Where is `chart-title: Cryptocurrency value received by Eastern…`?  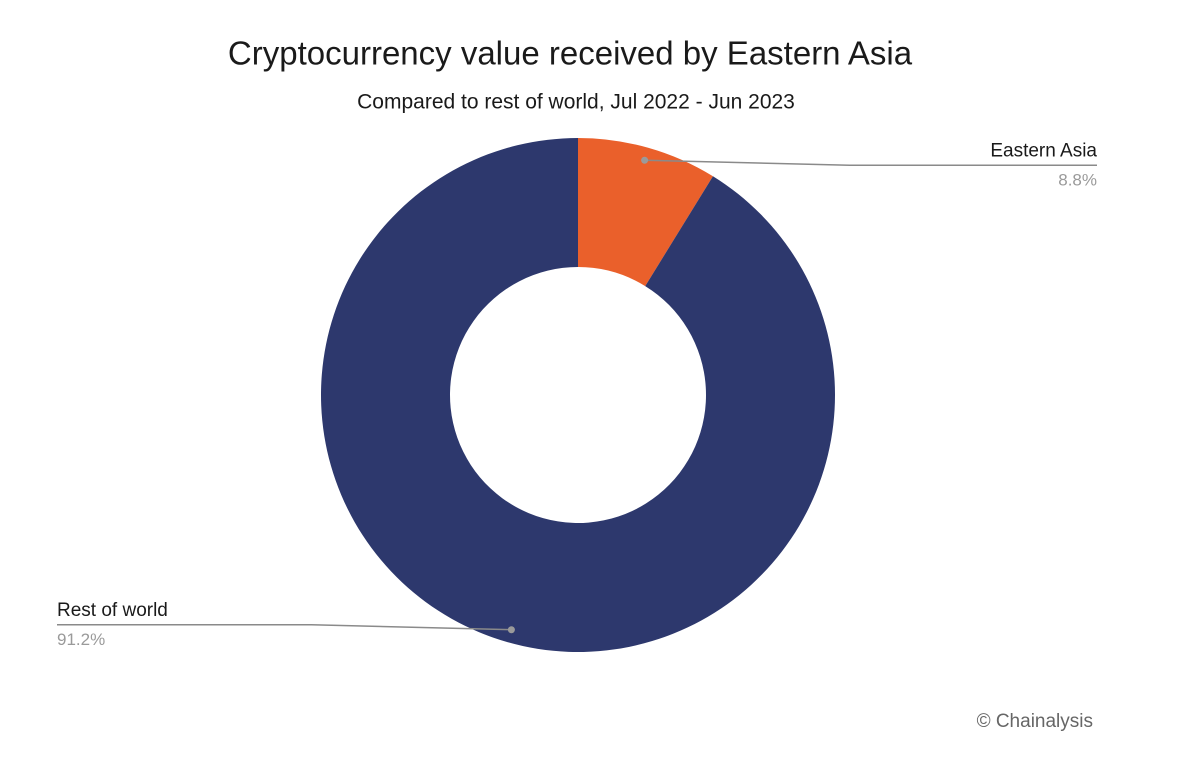 chart-title: Cryptocurrency value received by Eastern… is located at coordinates (570, 53).